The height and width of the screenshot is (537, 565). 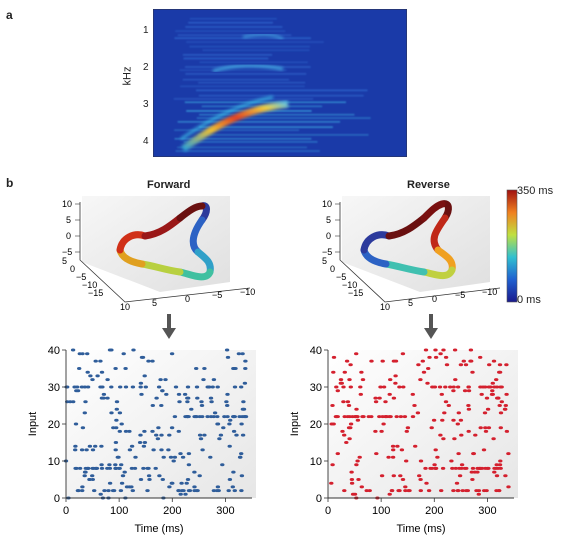 What do you see at coordinates (172, 511) in the screenshot?
I see `x-tick-label: 200` at bounding box center [172, 511].